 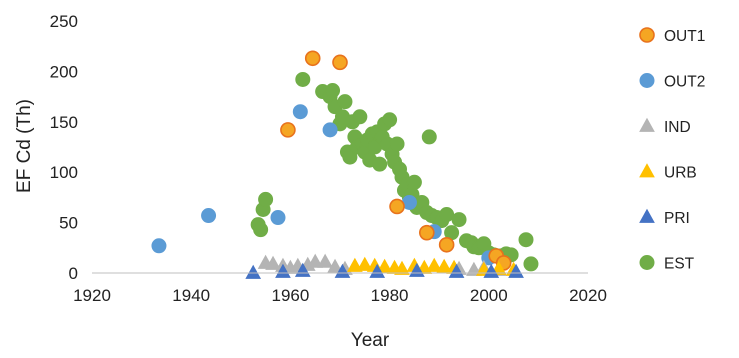 I want to click on y-tick-label: 150, so click(x=64, y=122).